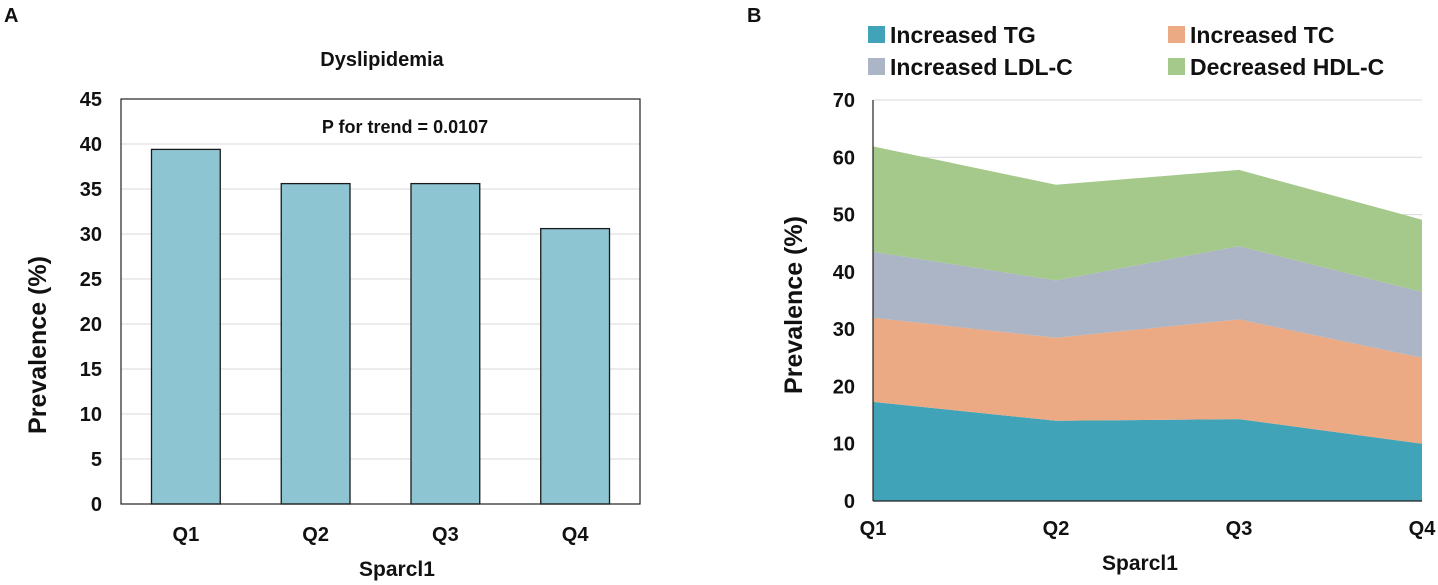 Image resolution: width=1438 pixels, height=585 pixels. Describe the element at coordinates (186, 535) in the screenshot. I see `chart-a-x-tick-label: Q1` at that location.